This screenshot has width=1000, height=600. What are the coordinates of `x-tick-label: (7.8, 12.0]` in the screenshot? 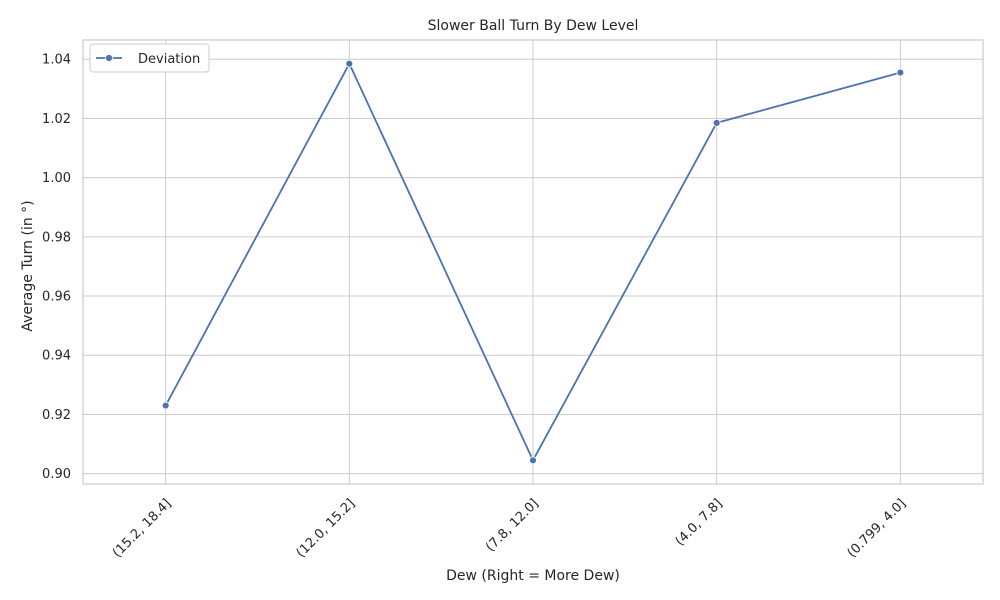 It's located at (512, 525).